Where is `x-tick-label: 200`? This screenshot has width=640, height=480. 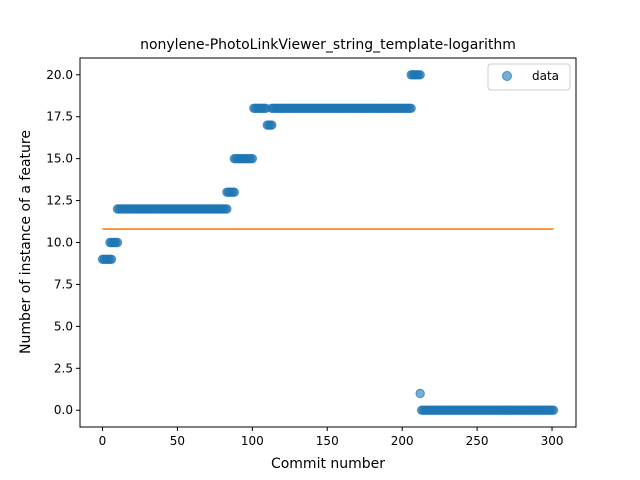 x-tick-label: 200 is located at coordinates (402, 441).